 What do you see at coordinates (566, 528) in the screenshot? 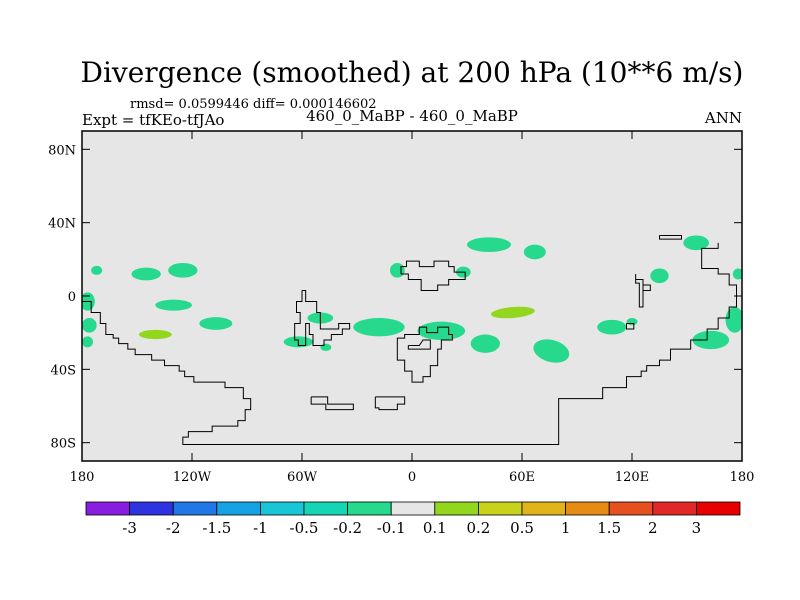
I see `colorbar-label: 1` at bounding box center [566, 528].